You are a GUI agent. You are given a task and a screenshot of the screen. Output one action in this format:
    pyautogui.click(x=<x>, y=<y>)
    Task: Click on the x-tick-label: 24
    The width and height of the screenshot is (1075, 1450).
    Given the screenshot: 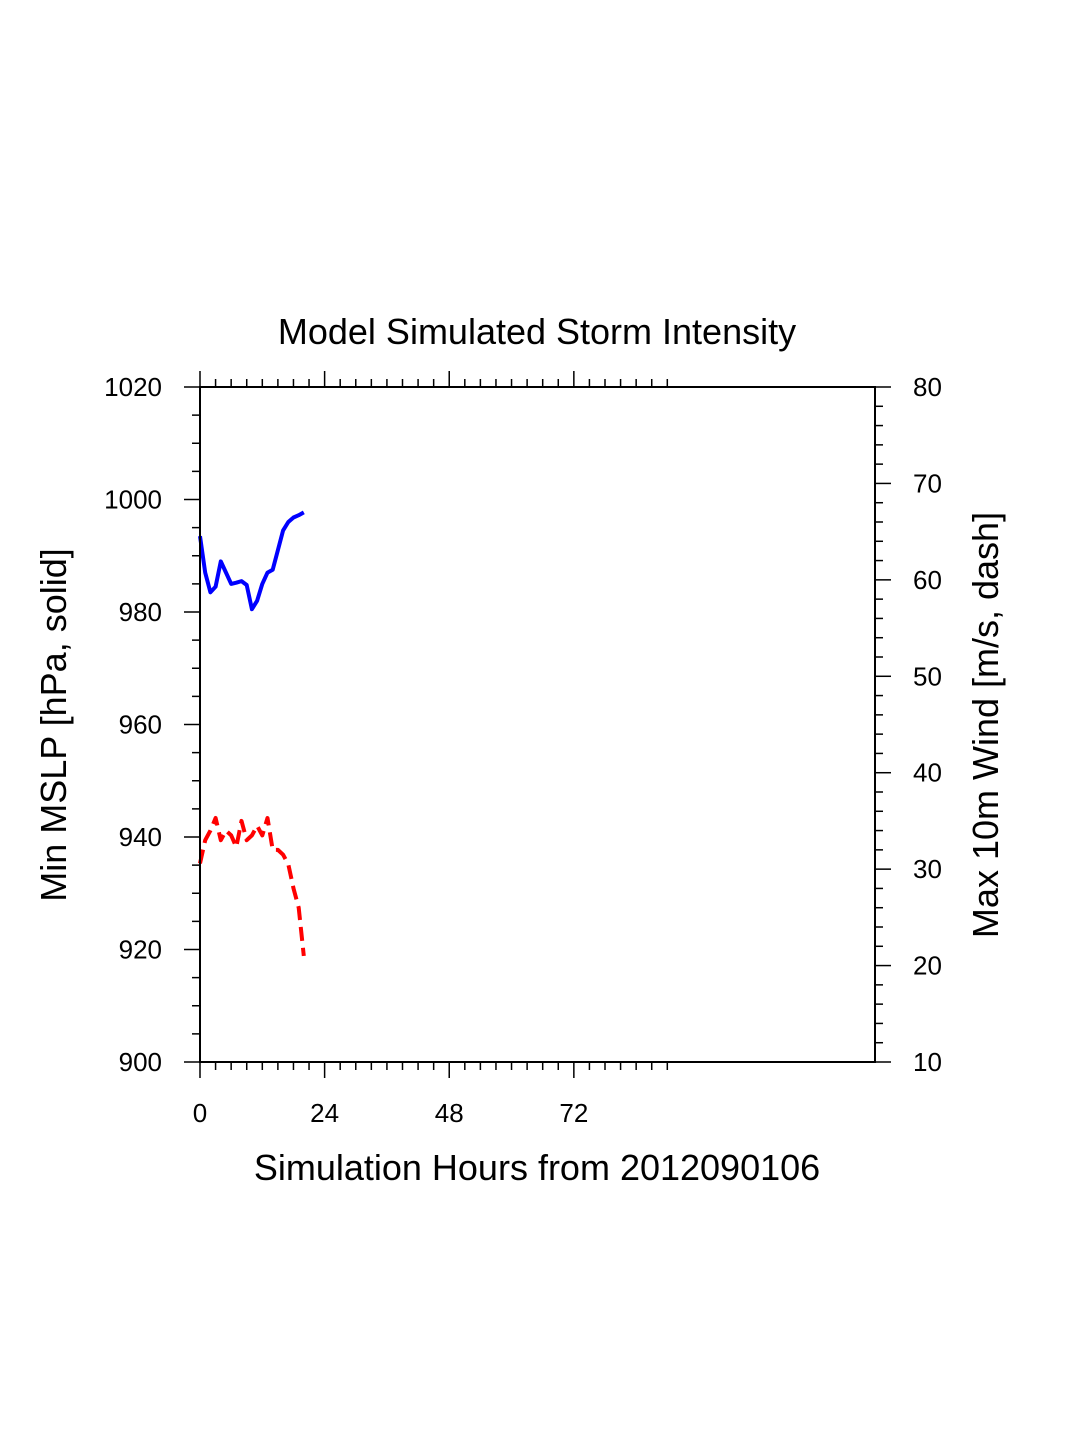 What is the action you would take?
    pyautogui.click(x=324, y=1113)
    